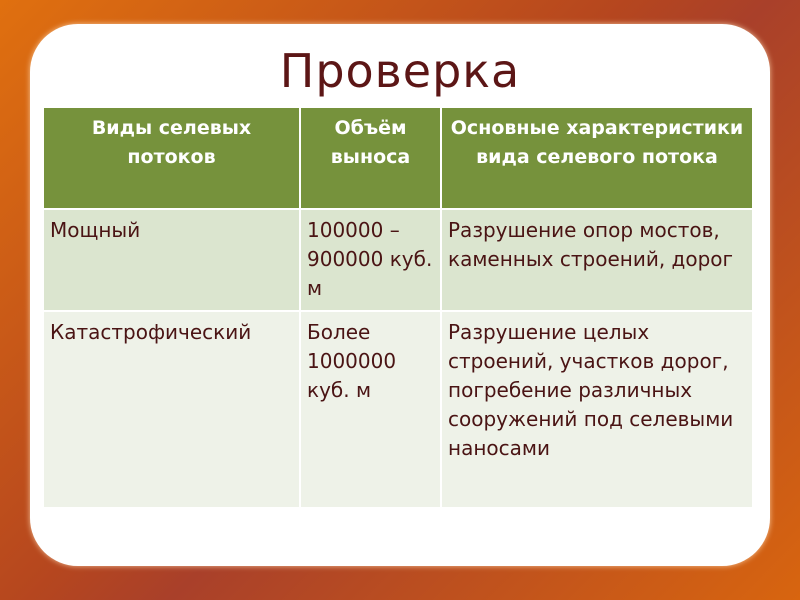  What do you see at coordinates (171, 409) in the screenshot?
I see `table-cell: Катастрофический` at bounding box center [171, 409].